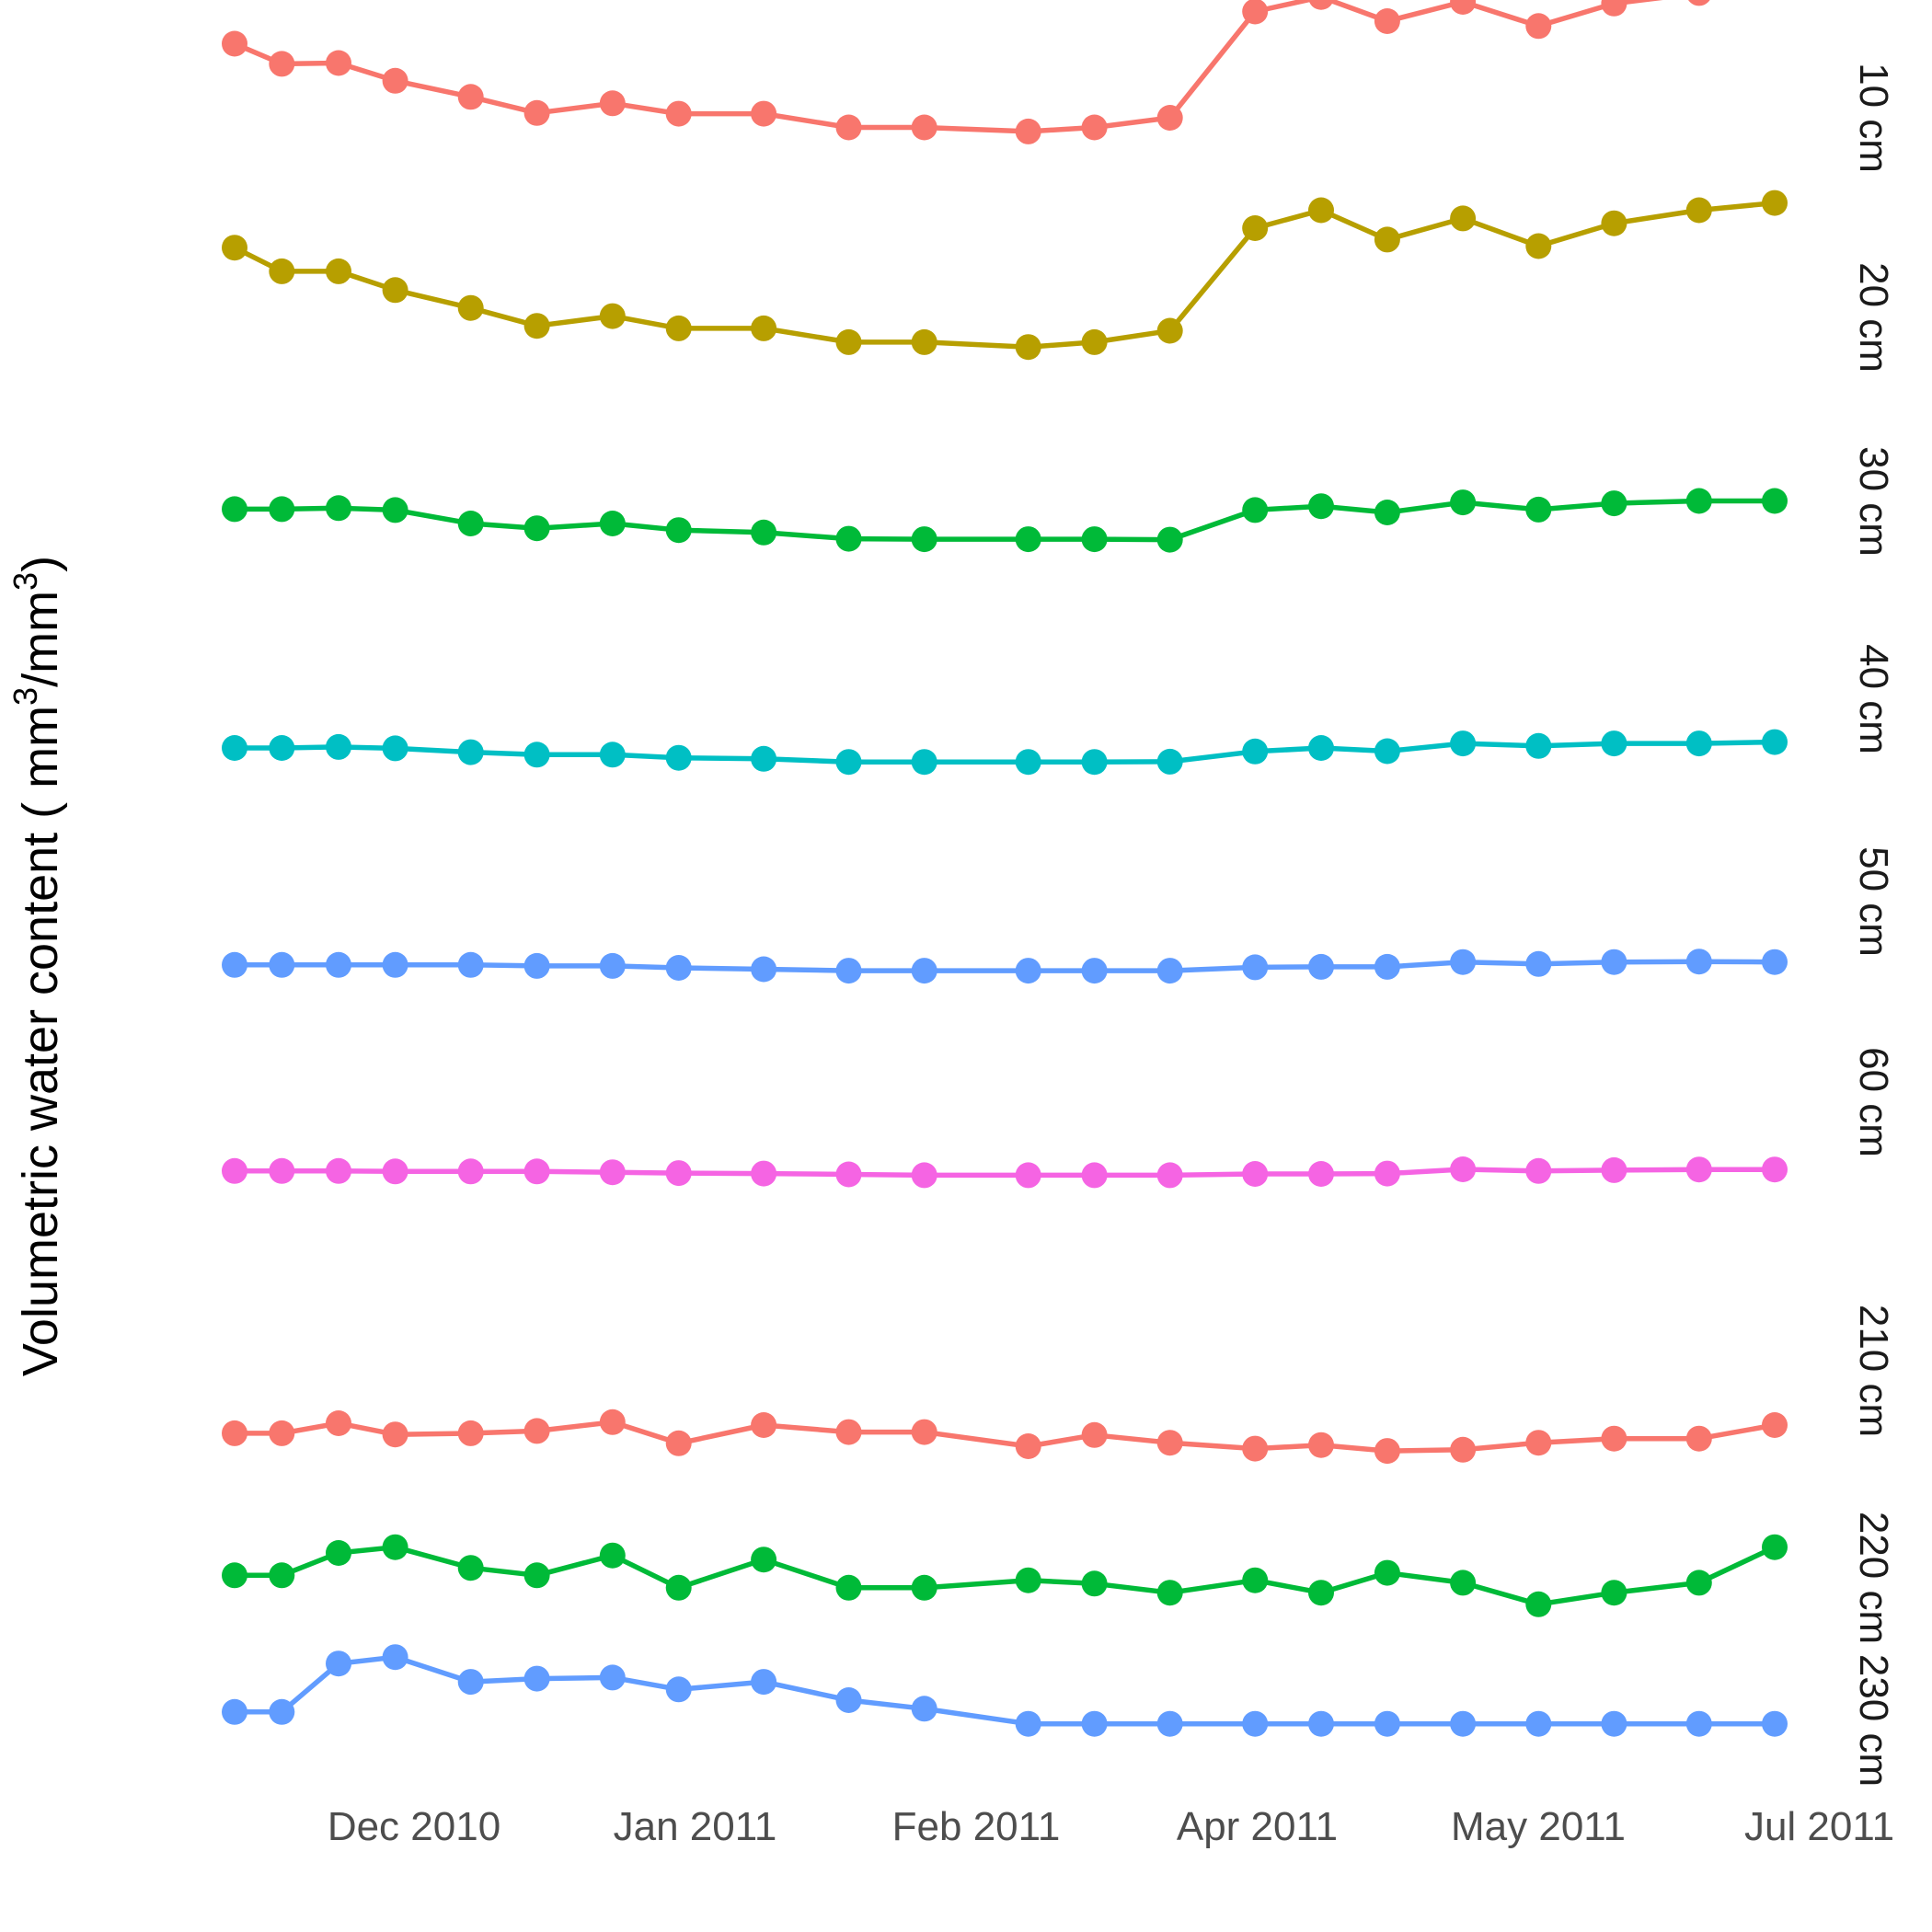 The image size is (1932, 1932). Describe the element at coordinates (976, 1826) in the screenshot. I see `x-tick-label: Feb 2011` at that location.